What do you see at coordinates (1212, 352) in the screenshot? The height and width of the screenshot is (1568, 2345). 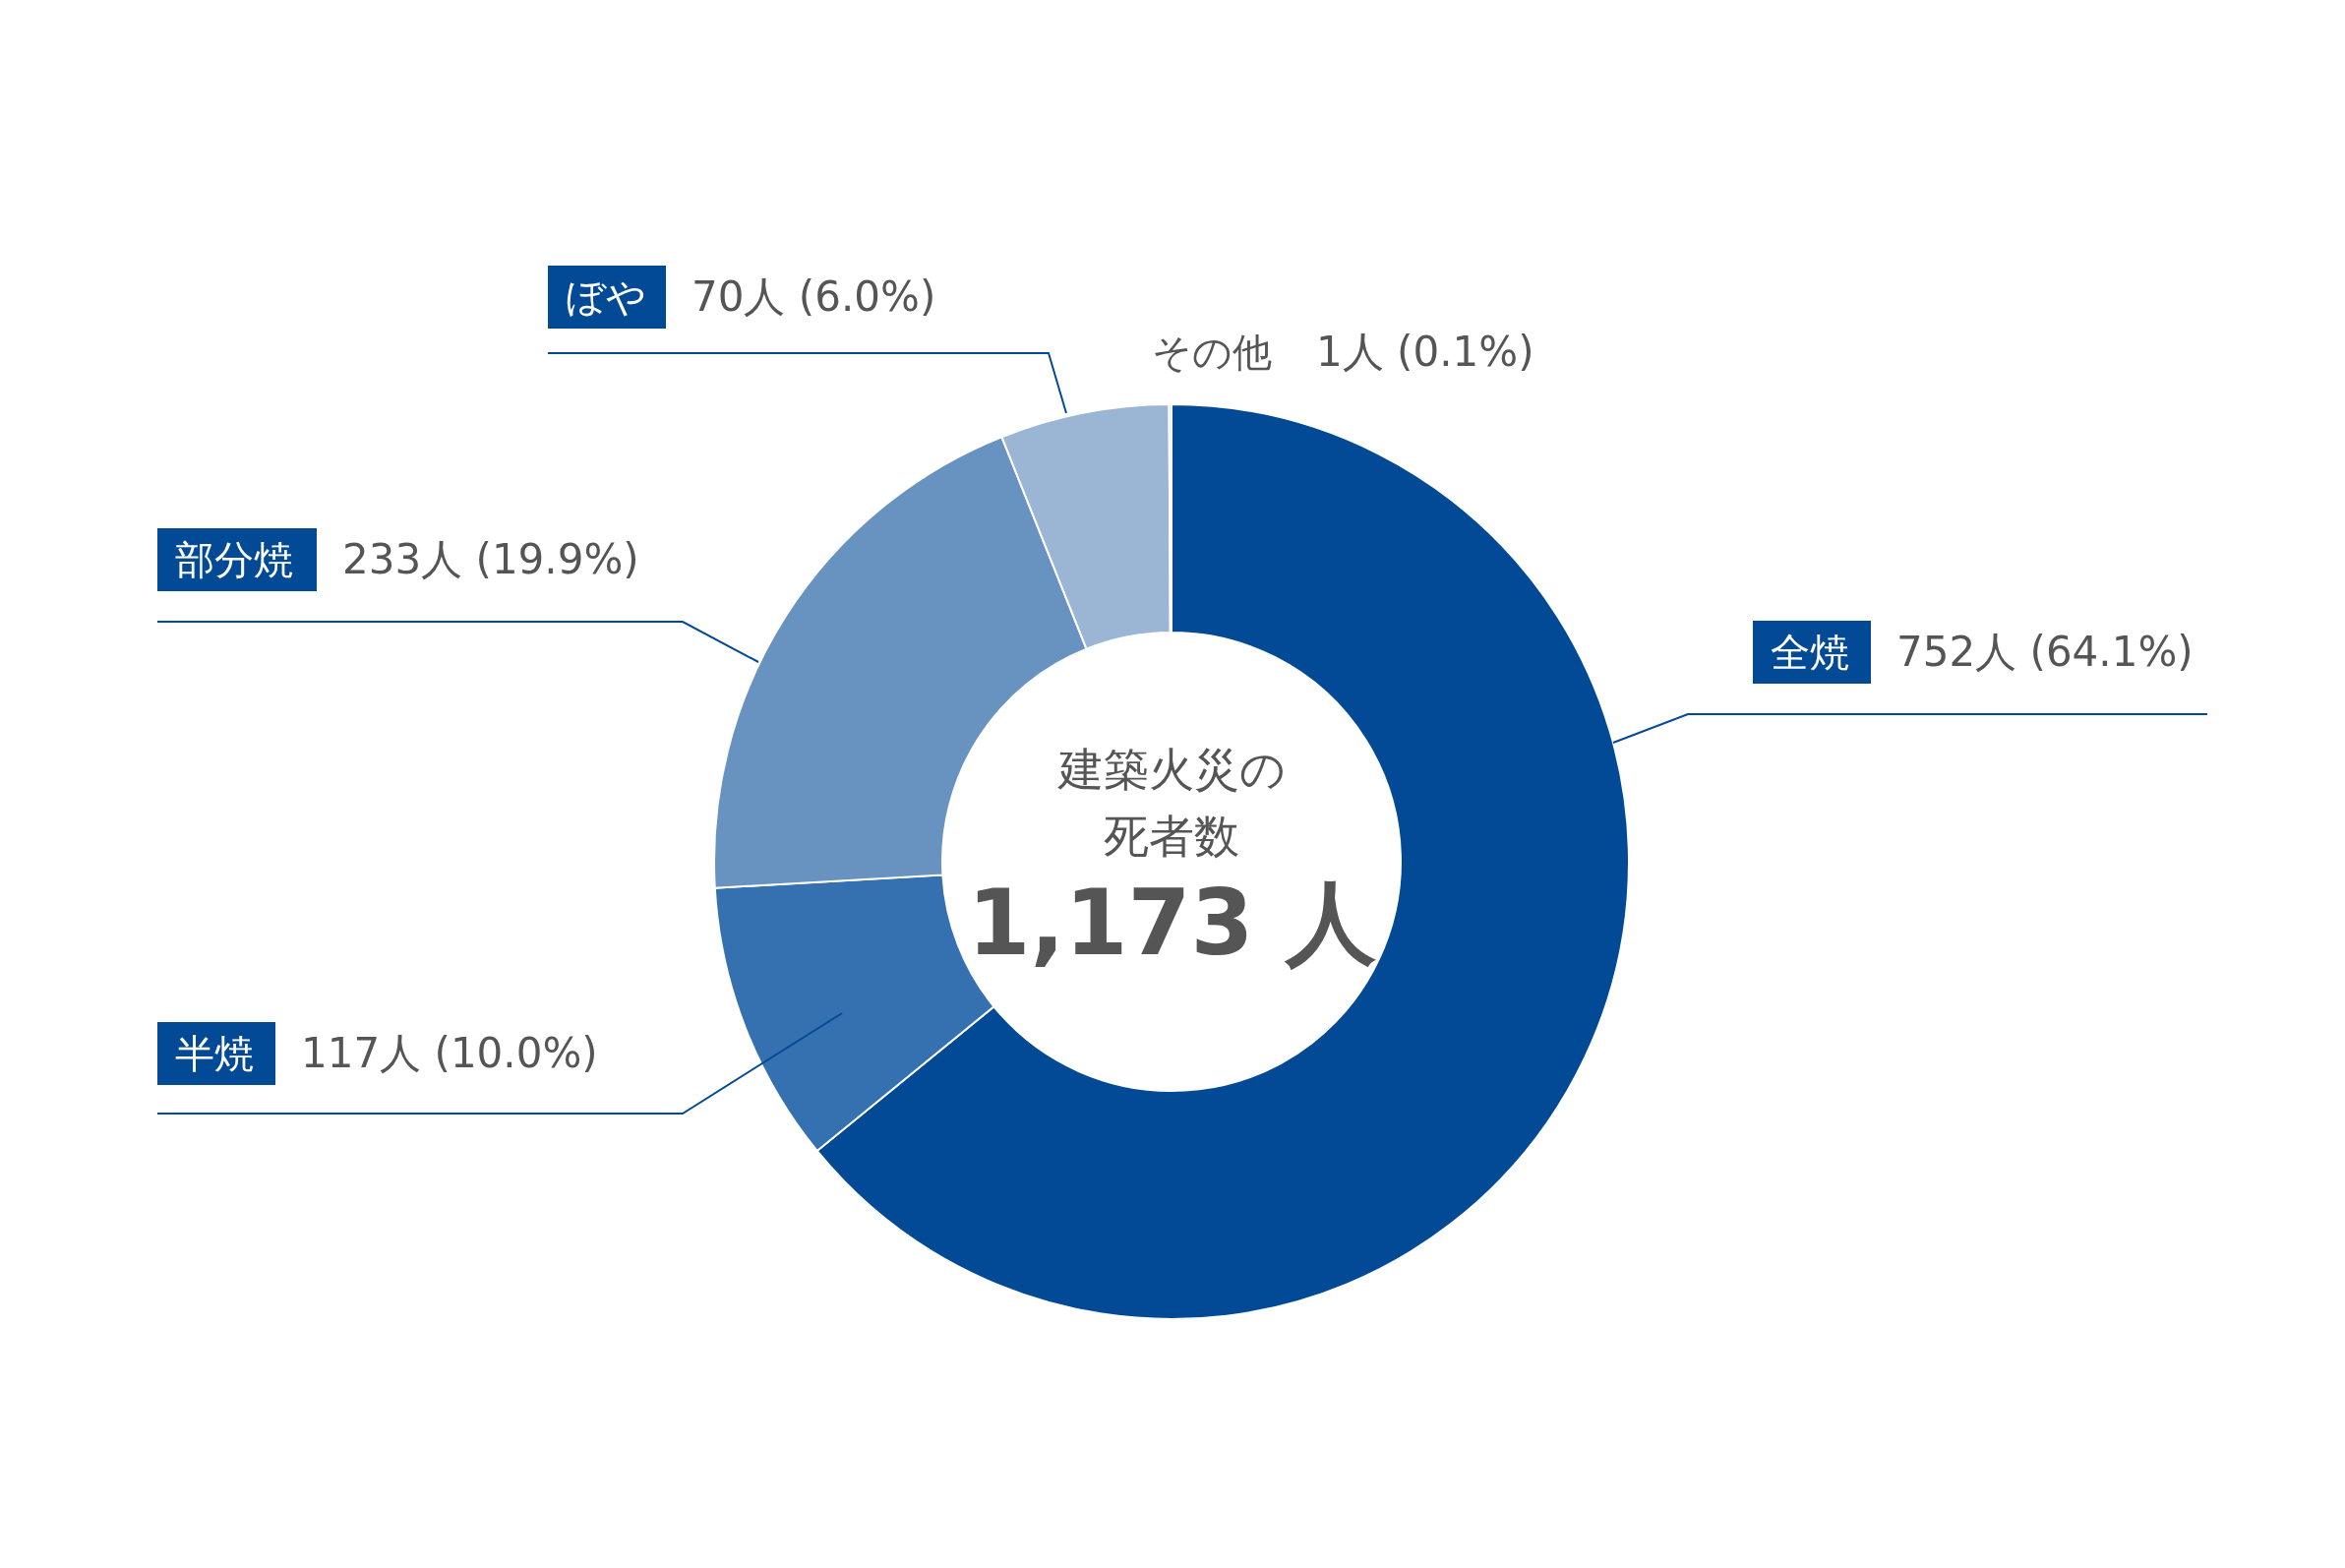 I see `slice-label: その他` at bounding box center [1212, 352].